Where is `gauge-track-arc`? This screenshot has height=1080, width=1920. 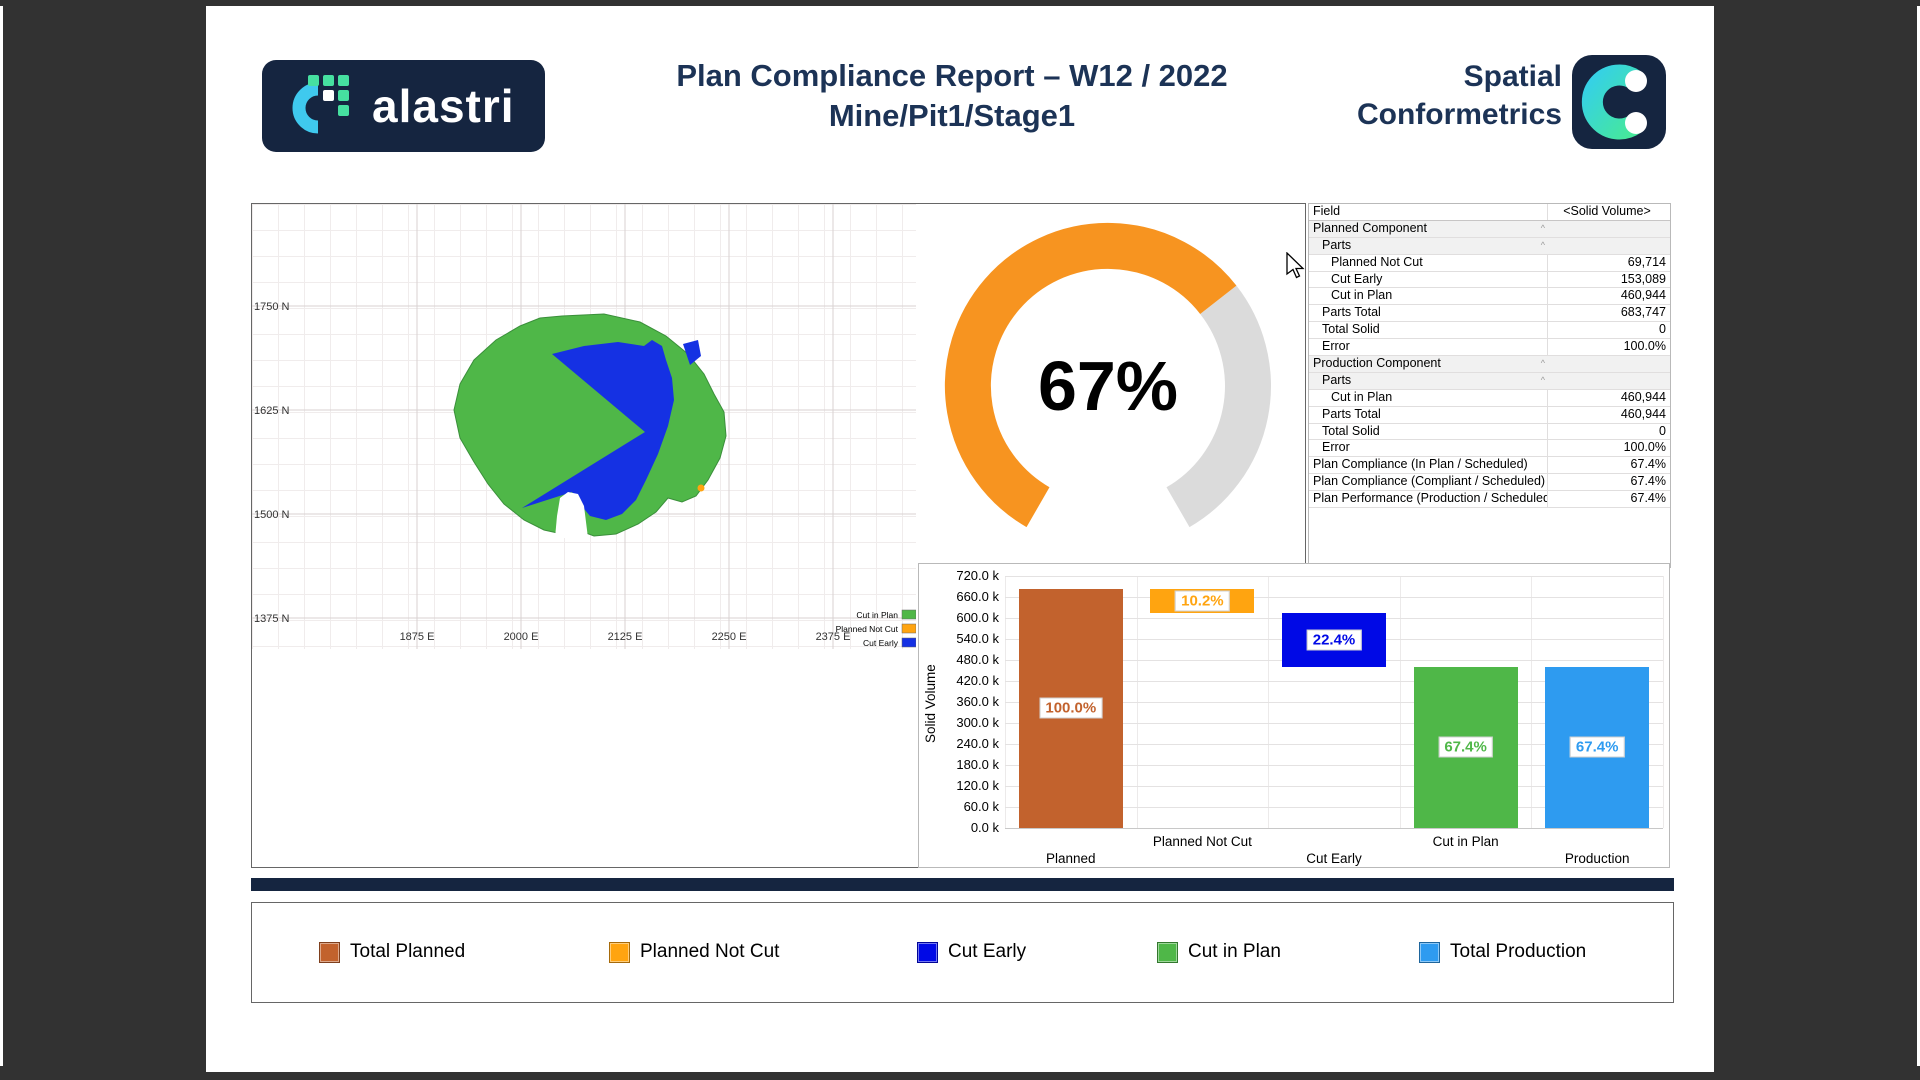
gauge-track-arc is located at coordinates (1218, 406).